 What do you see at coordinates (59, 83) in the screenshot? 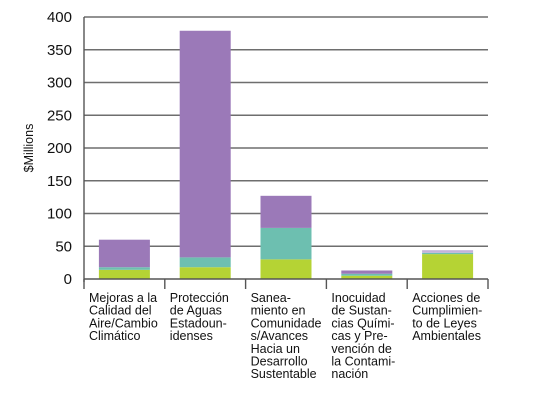
I see `y-tick-label: 300` at bounding box center [59, 83].